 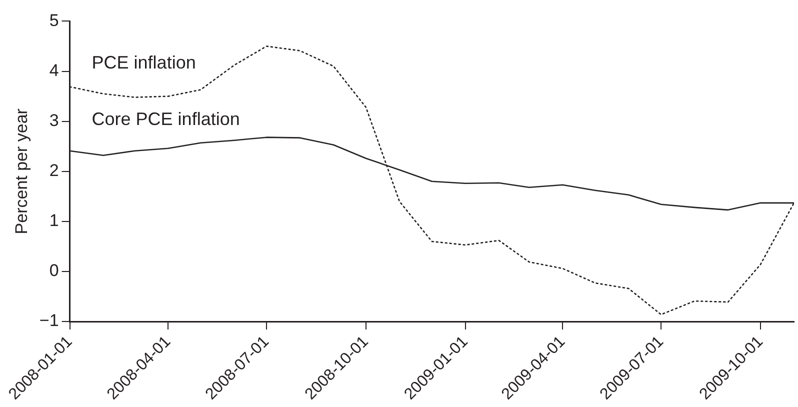 I want to click on y-tick-label: 0, so click(x=54, y=270).